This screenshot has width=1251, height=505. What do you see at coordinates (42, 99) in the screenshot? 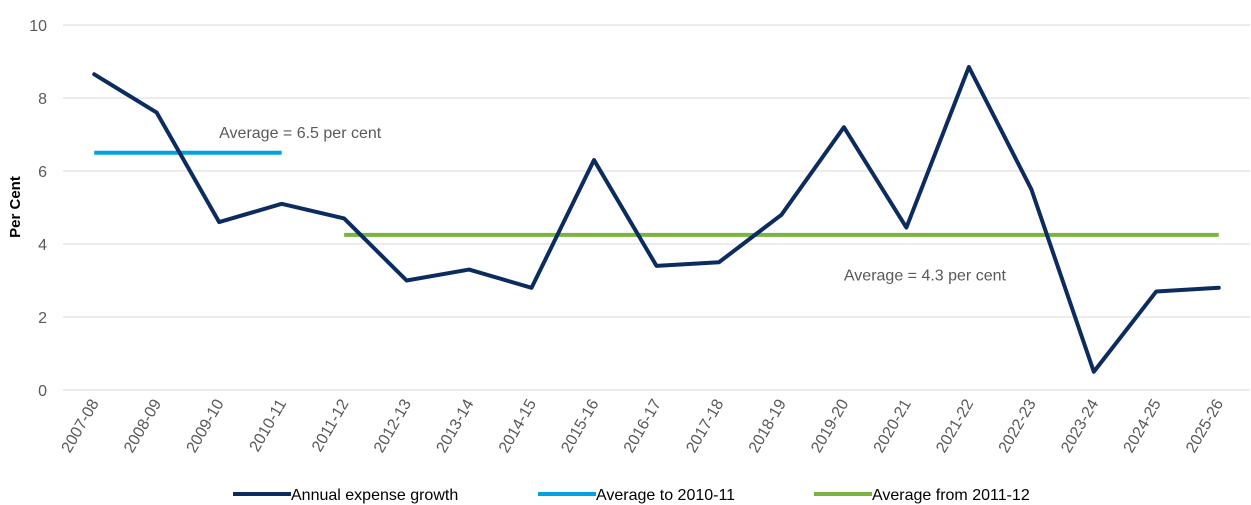
I see `y-tick-label: 8` at bounding box center [42, 99].